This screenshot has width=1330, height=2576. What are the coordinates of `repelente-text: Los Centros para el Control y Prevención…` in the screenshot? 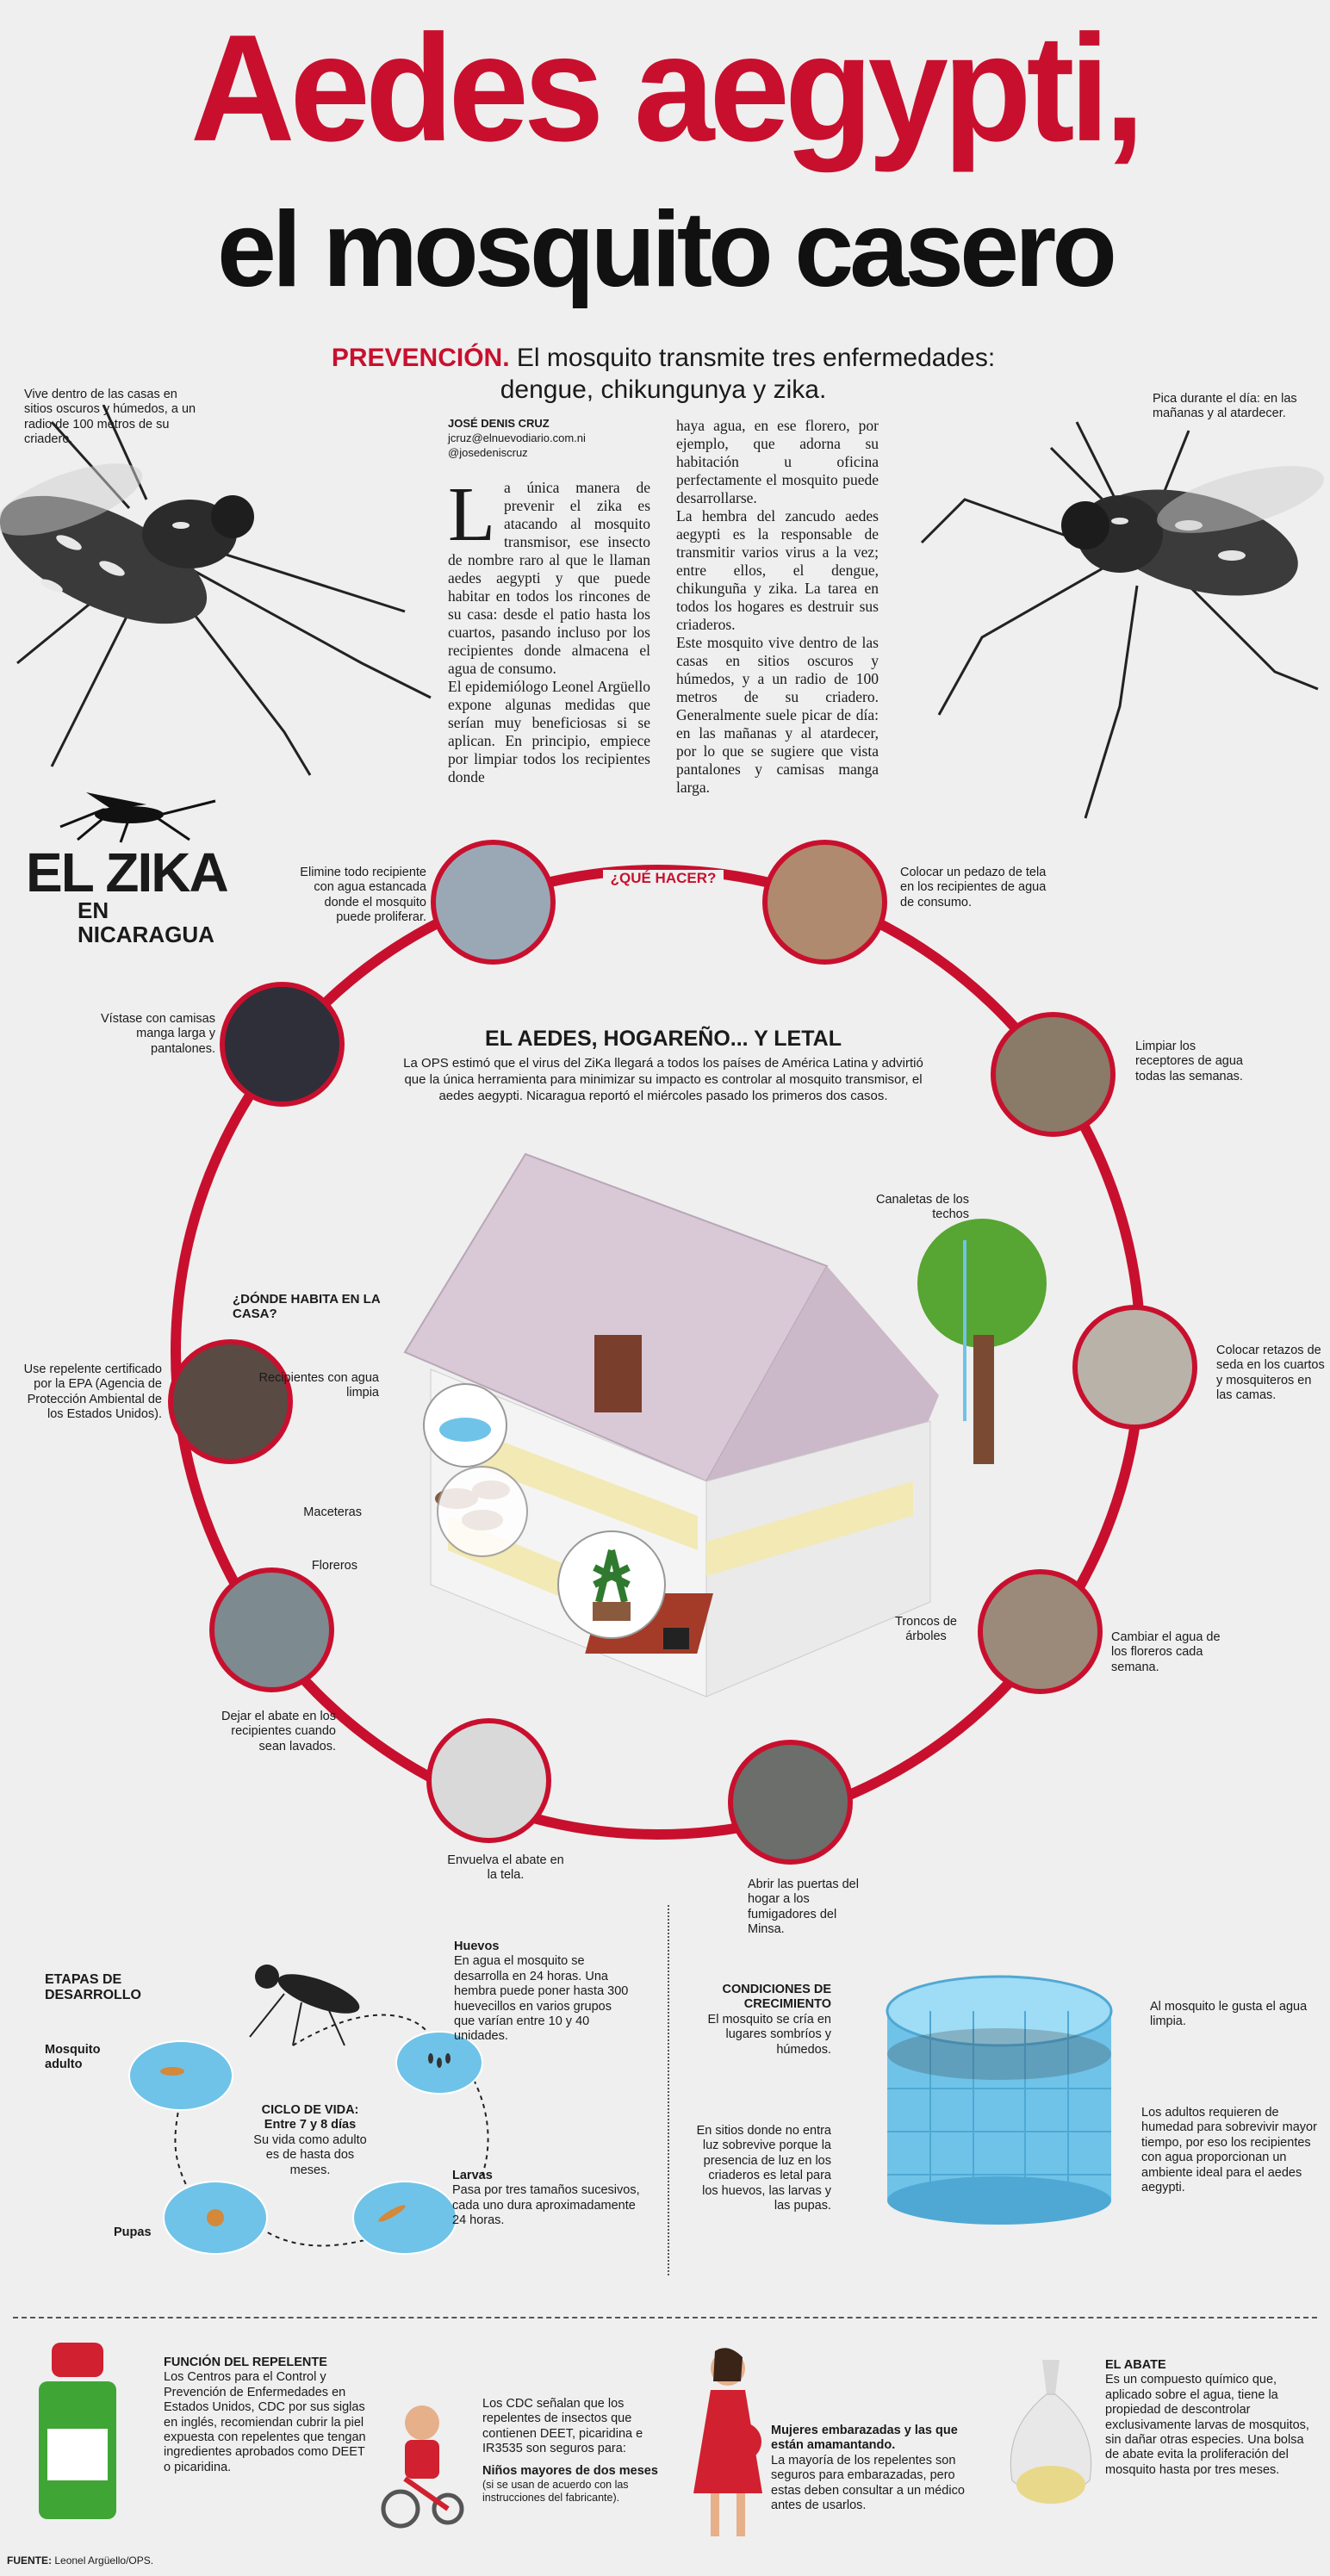 It's located at (265, 2422).